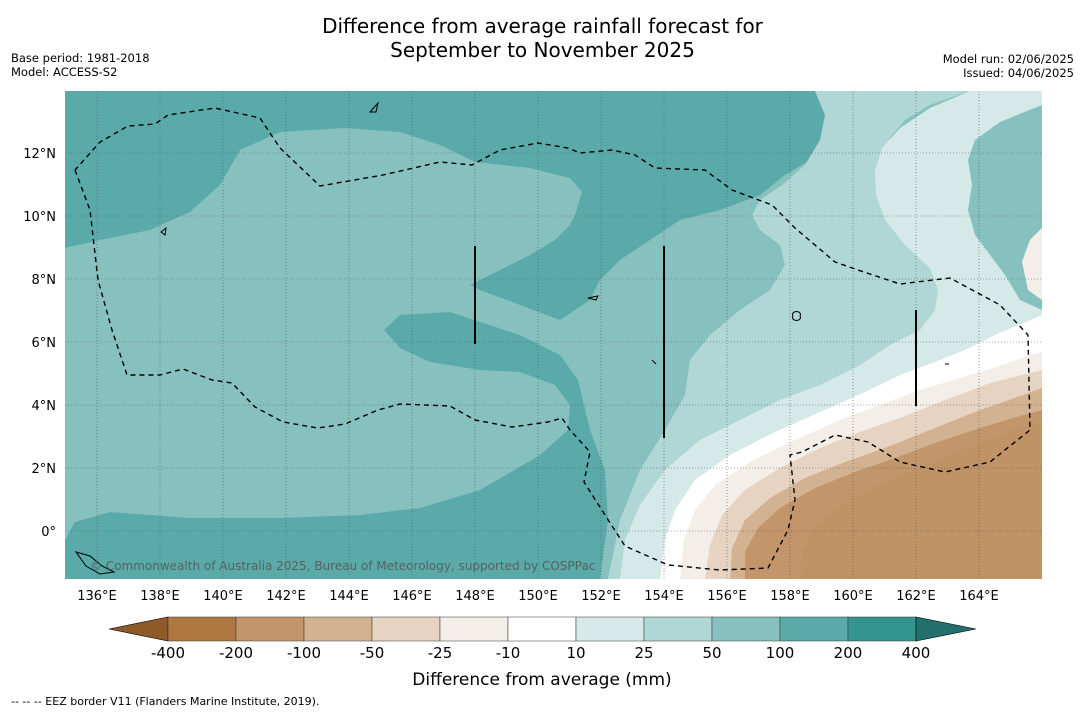 This screenshot has width=1085, height=713. I want to click on lat-tick-label: 8°N, so click(44, 280).